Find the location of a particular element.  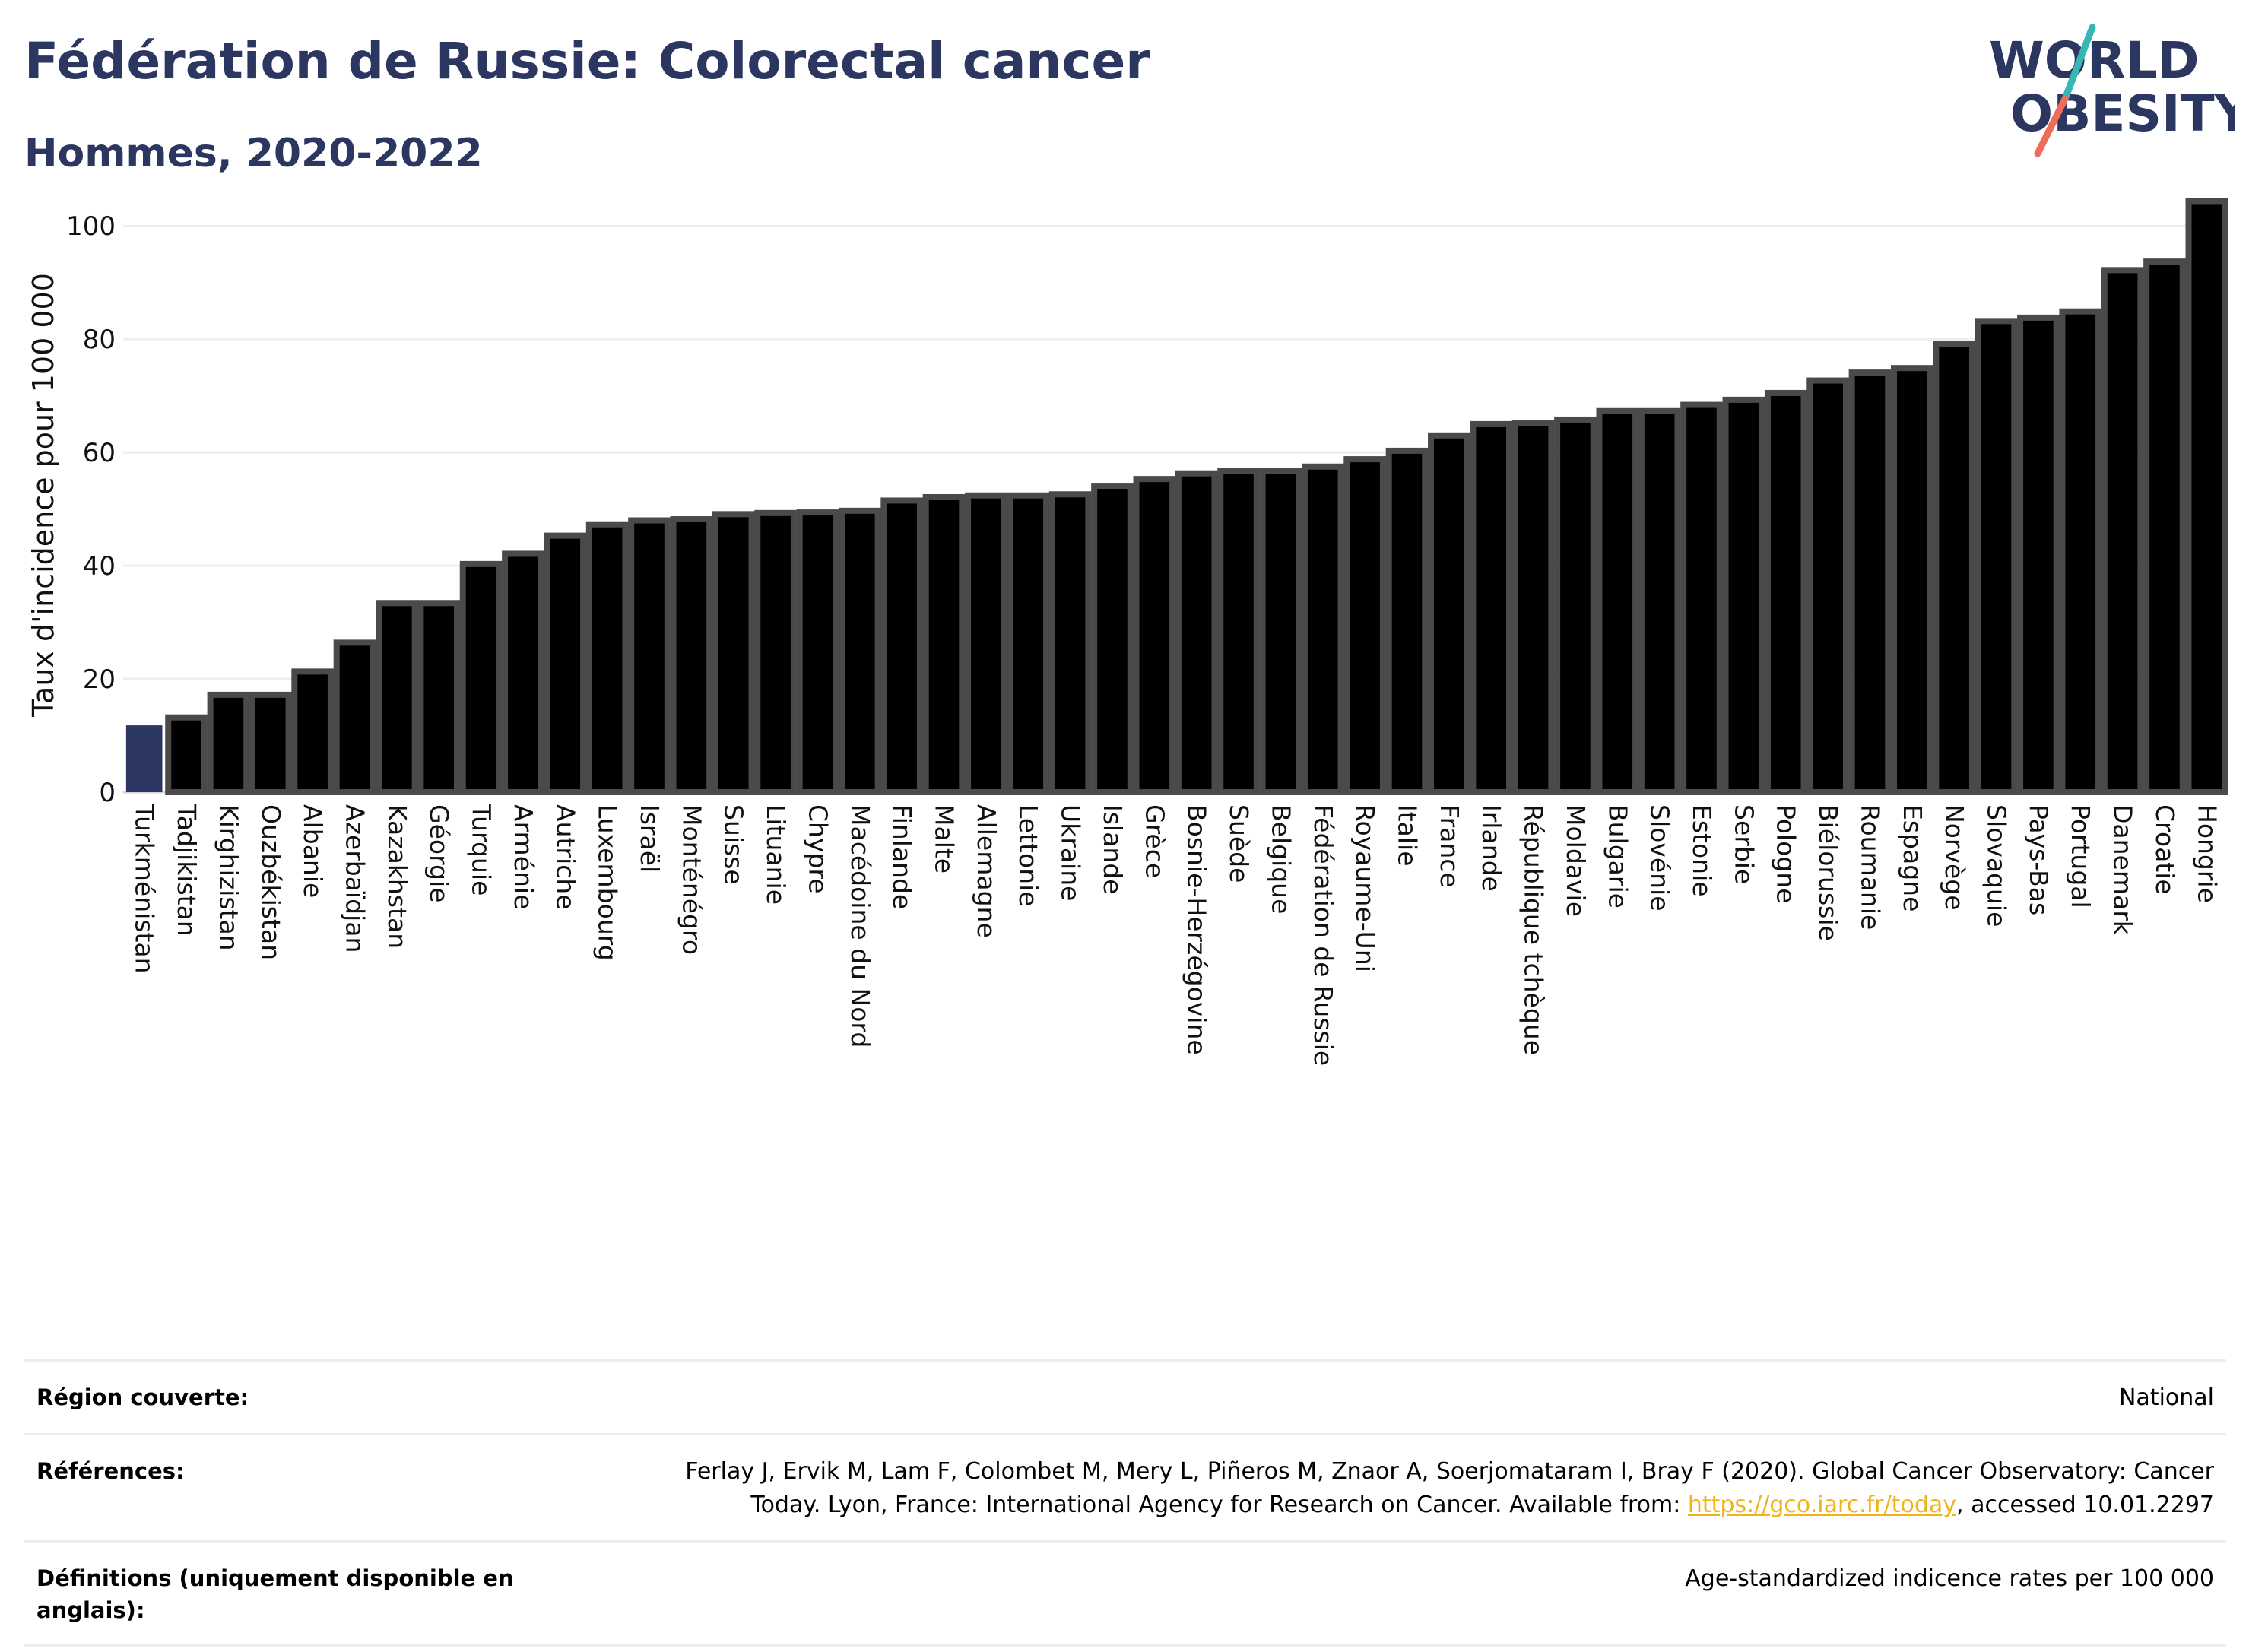

y-tick-label: 60 is located at coordinates (99, 453).